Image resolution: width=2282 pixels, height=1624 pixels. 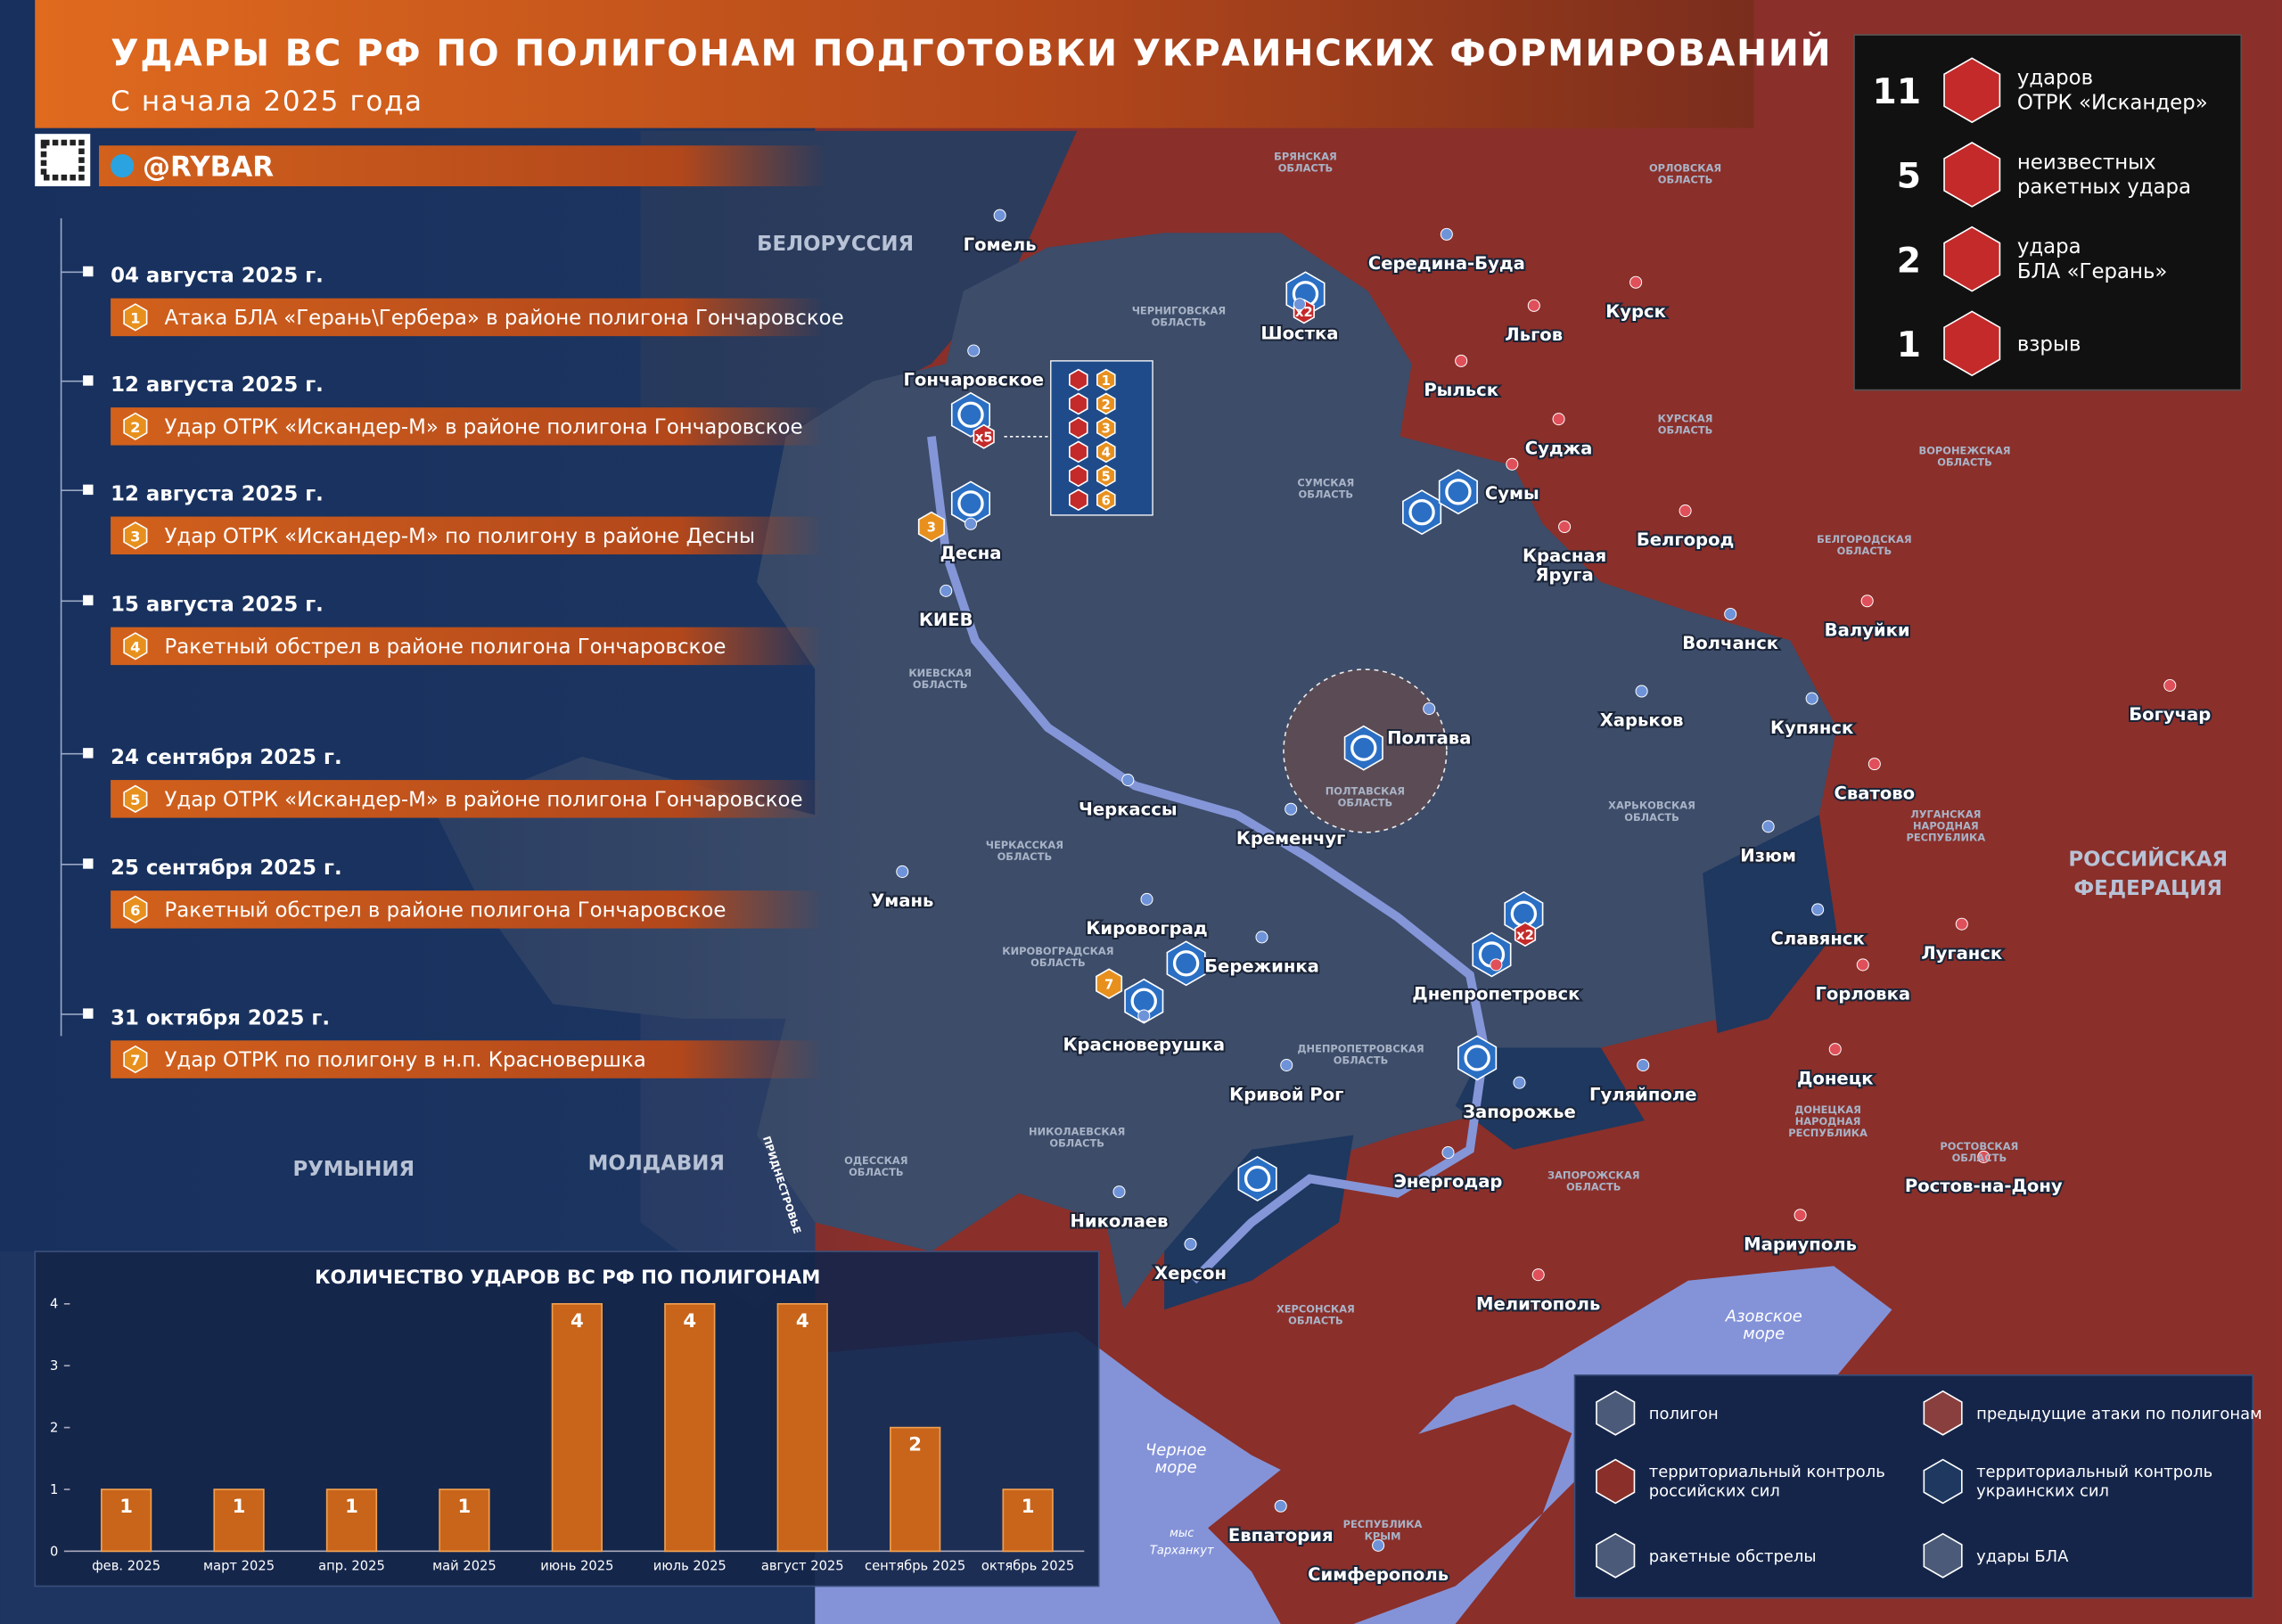 I want to click on region-label-line: РОСТОВСКАЯ, so click(x=1979, y=1146).